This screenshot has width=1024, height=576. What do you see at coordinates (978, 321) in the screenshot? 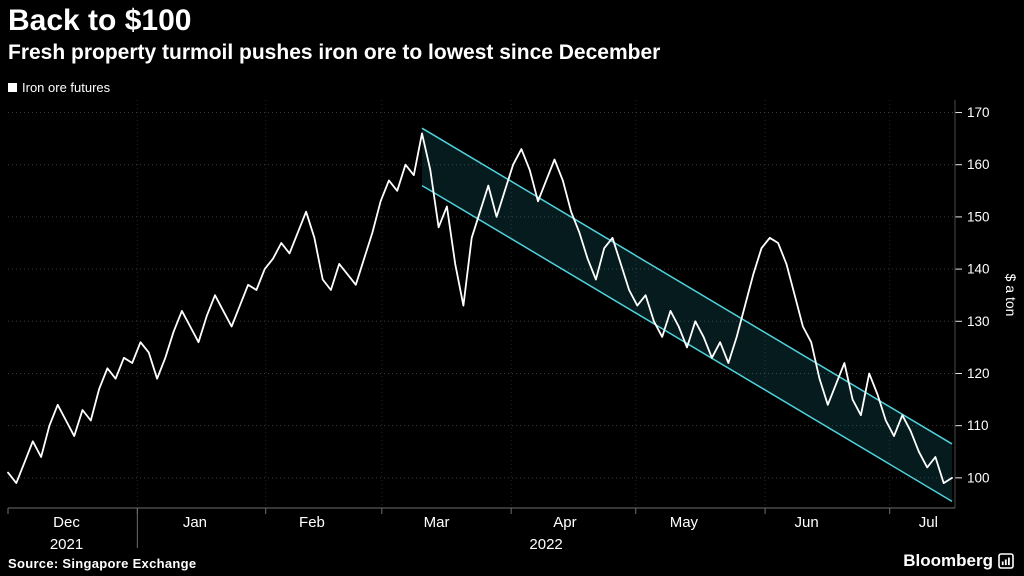
I see `y-tick-label: 130` at bounding box center [978, 321].